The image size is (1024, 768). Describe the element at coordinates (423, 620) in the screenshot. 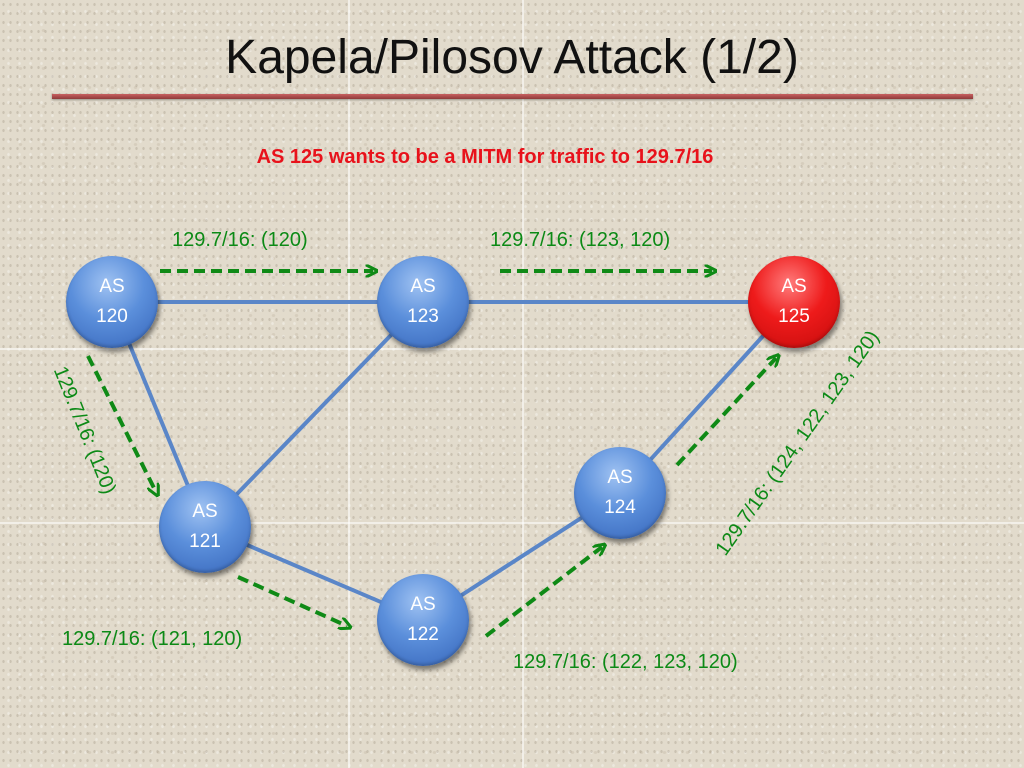

I see `node-as122: AS 122` at that location.